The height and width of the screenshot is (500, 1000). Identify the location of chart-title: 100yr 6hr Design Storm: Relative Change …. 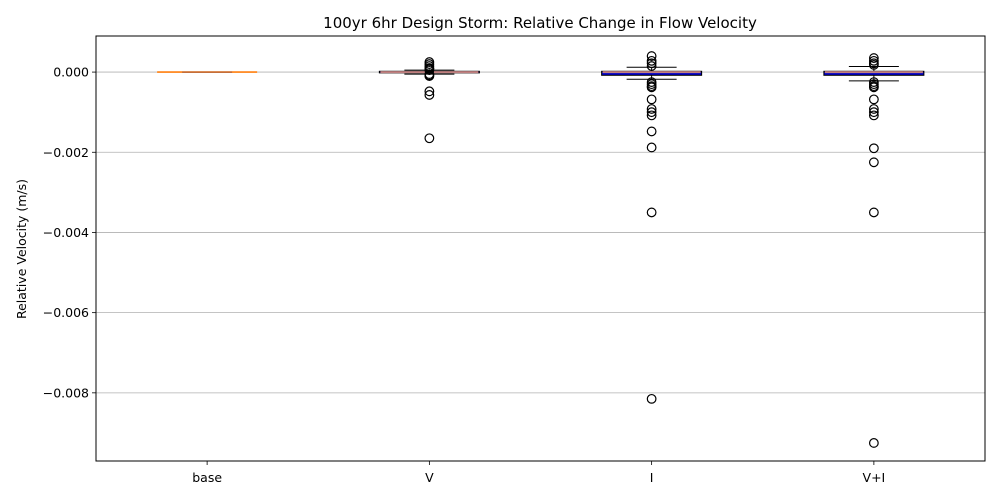
(540, 23).